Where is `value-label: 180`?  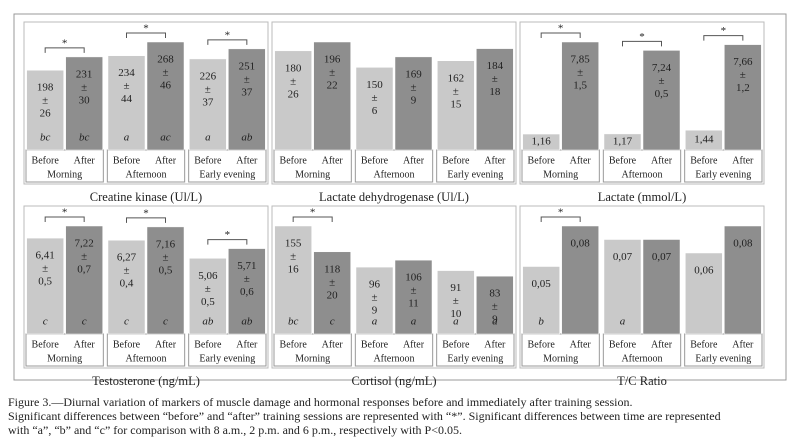 value-label: 180 is located at coordinates (293, 68).